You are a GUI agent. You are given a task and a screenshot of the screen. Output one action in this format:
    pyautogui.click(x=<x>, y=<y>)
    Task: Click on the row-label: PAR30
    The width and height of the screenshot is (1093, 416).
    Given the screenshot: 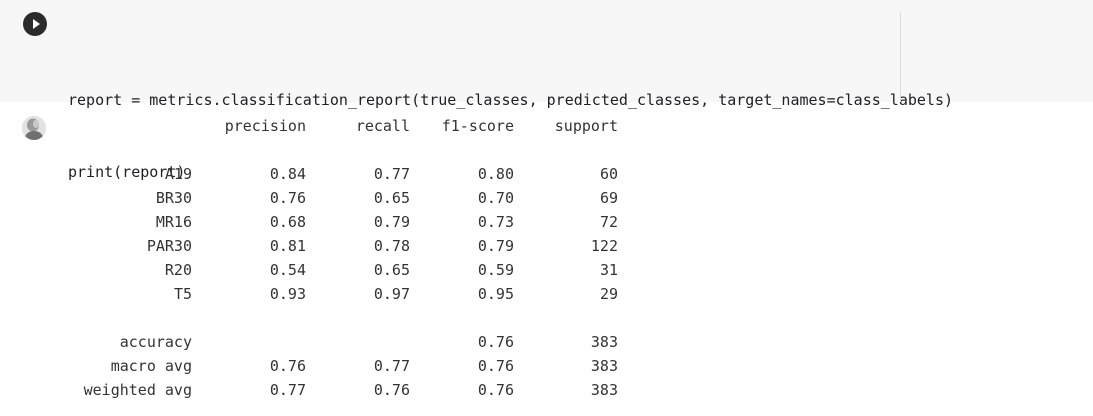 What is the action you would take?
    pyautogui.click(x=169, y=246)
    